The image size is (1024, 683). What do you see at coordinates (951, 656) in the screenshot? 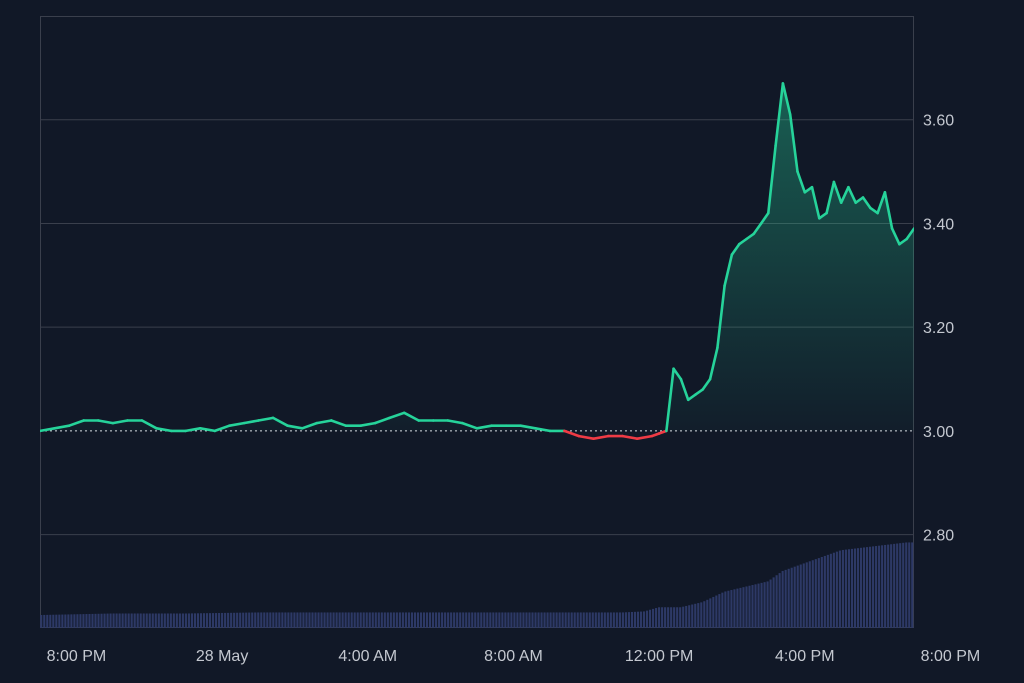
I see `x-tick-label: 8:00 PM` at bounding box center [951, 656].